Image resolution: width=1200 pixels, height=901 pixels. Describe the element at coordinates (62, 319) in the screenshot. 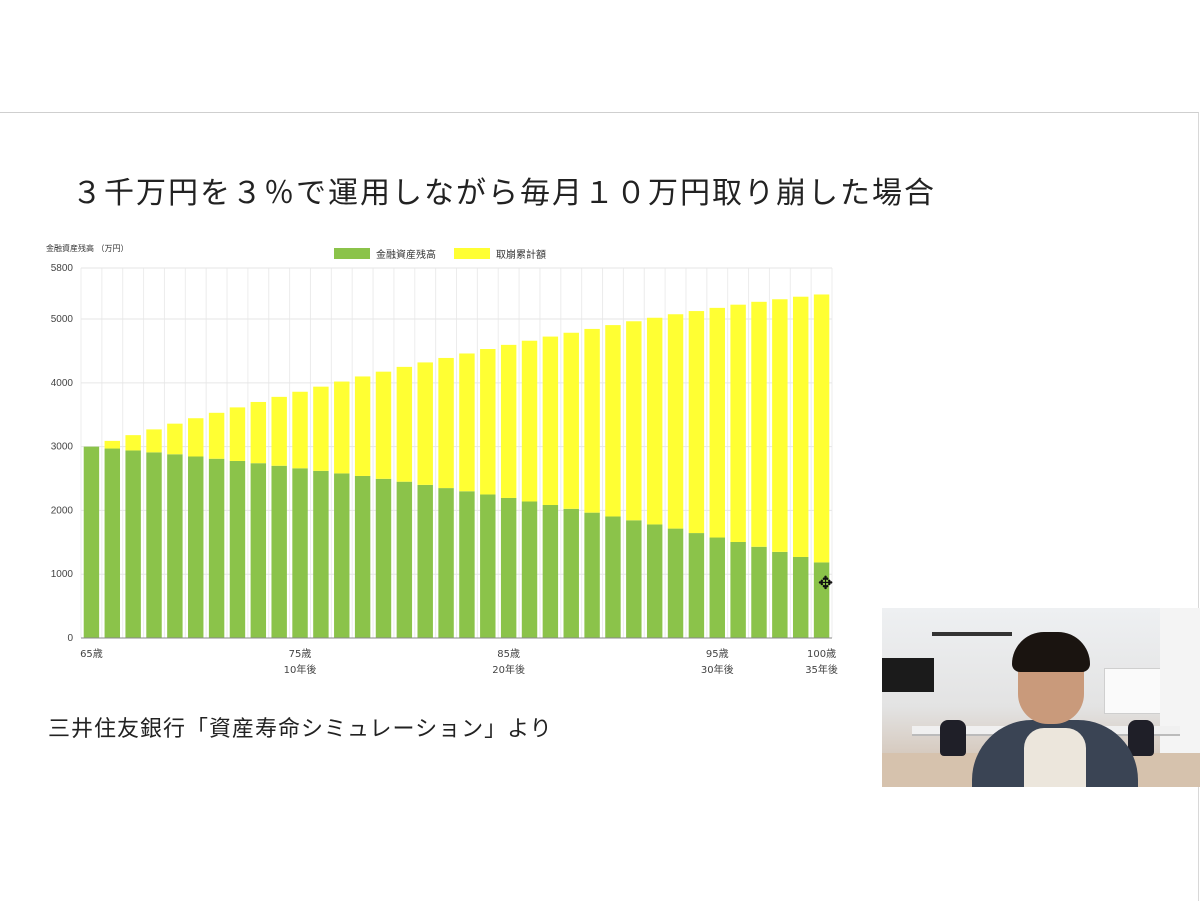

I see `y-tick-label: 5000` at that location.